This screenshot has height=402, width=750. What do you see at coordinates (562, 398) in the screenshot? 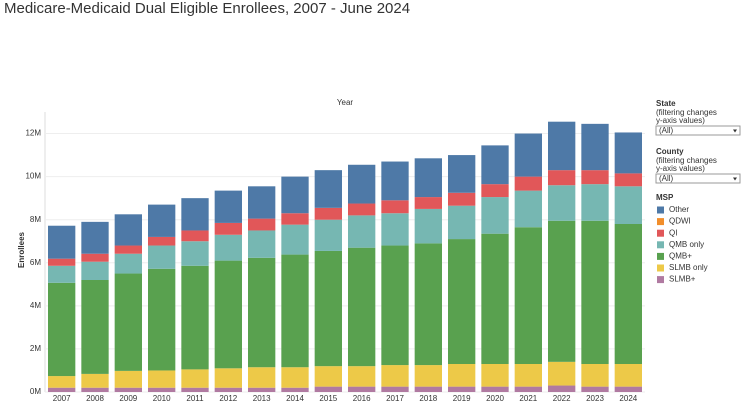
I see `x-tick-label: 2022` at bounding box center [562, 398].